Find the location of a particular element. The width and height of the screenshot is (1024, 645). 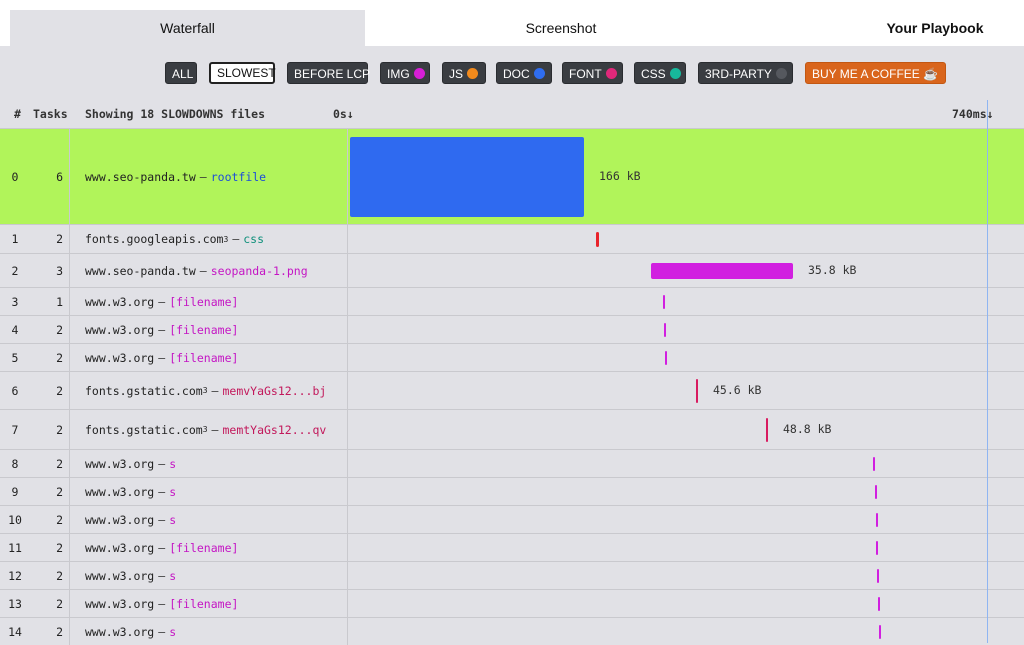

table-row: 3 1 www.w3.org – [filename] is located at coordinates (512, 301).